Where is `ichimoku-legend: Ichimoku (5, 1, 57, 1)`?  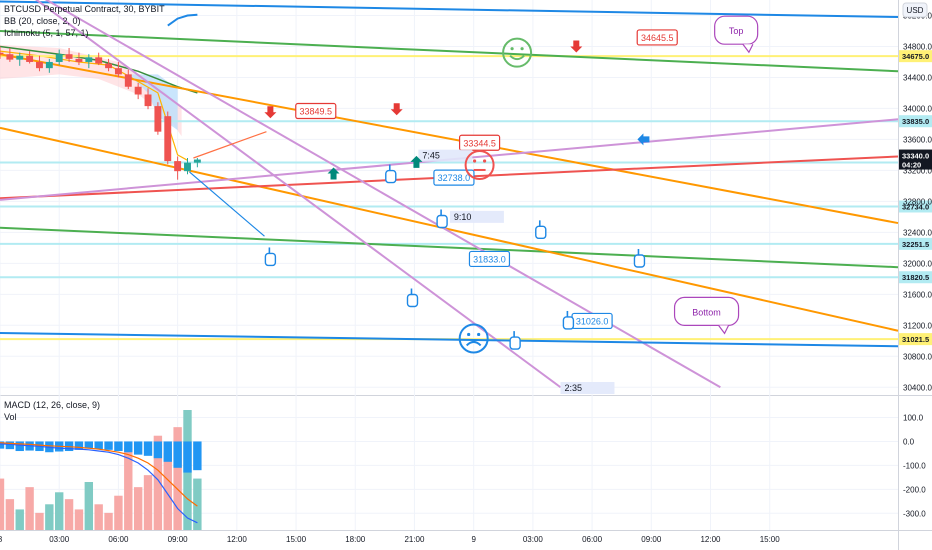 ichimoku-legend: Ichimoku (5, 1, 57, 1) is located at coordinates (46, 33).